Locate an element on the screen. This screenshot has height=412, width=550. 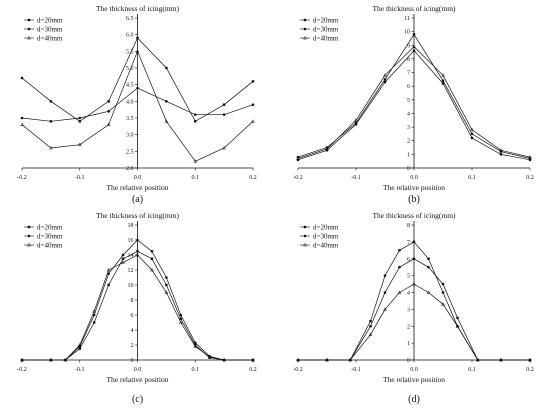
panel-label: (b) is located at coordinates (414, 199).